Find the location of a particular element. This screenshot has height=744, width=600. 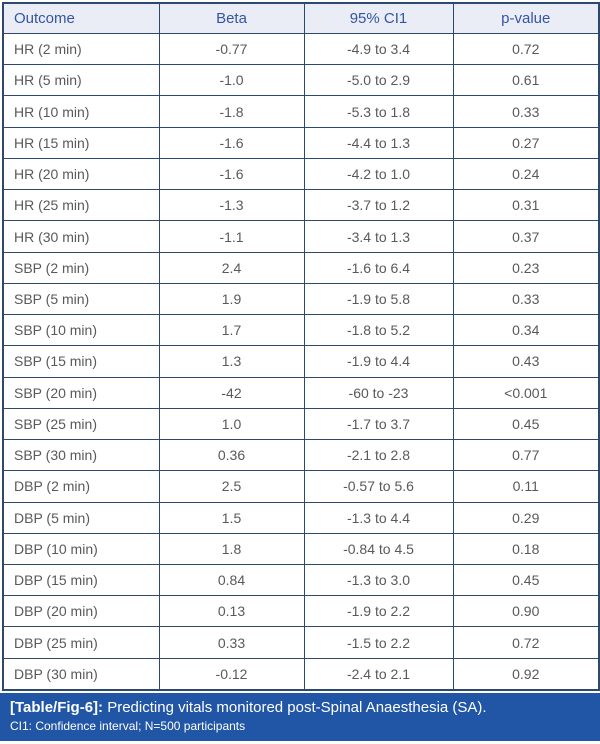

cell-outcome: HR (20 min) is located at coordinates (81, 174).